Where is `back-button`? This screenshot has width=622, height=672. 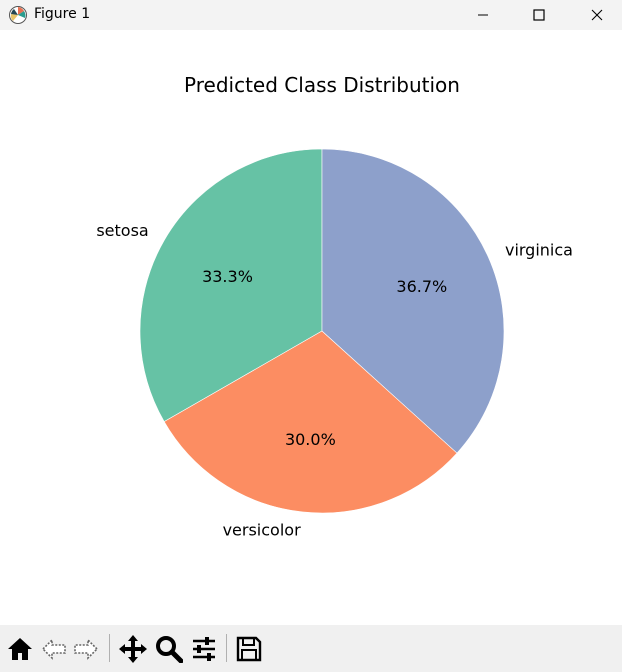
back-button is located at coordinates (54, 649).